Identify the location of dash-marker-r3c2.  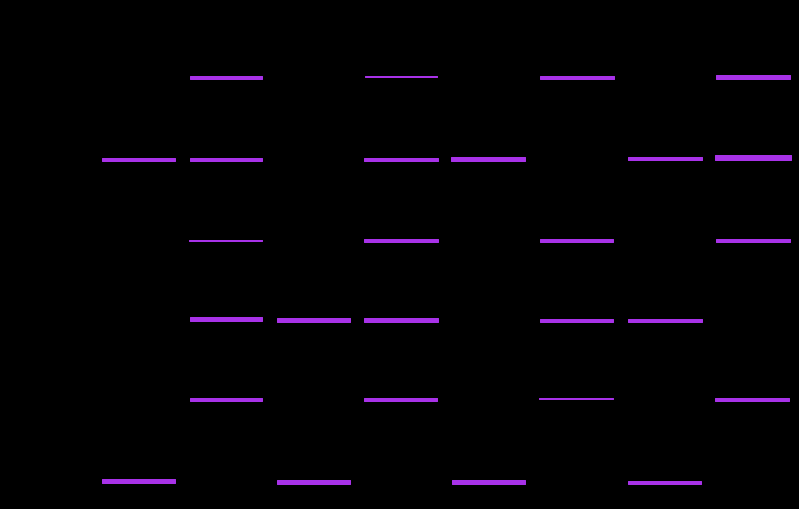
(226, 241).